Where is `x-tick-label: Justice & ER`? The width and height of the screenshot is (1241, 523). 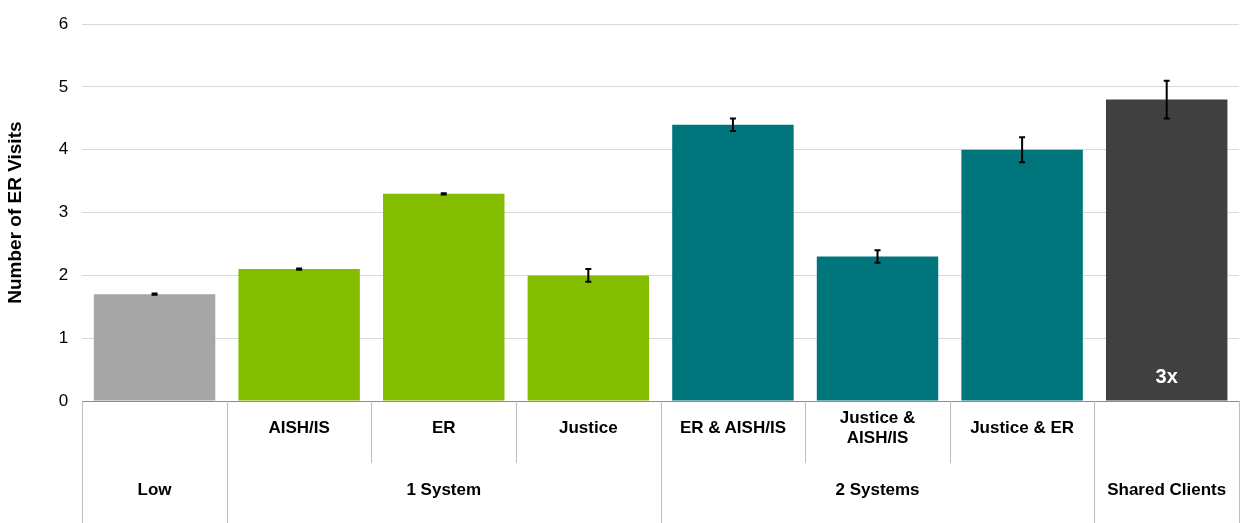 x-tick-label: Justice & ER is located at coordinates (1022, 427).